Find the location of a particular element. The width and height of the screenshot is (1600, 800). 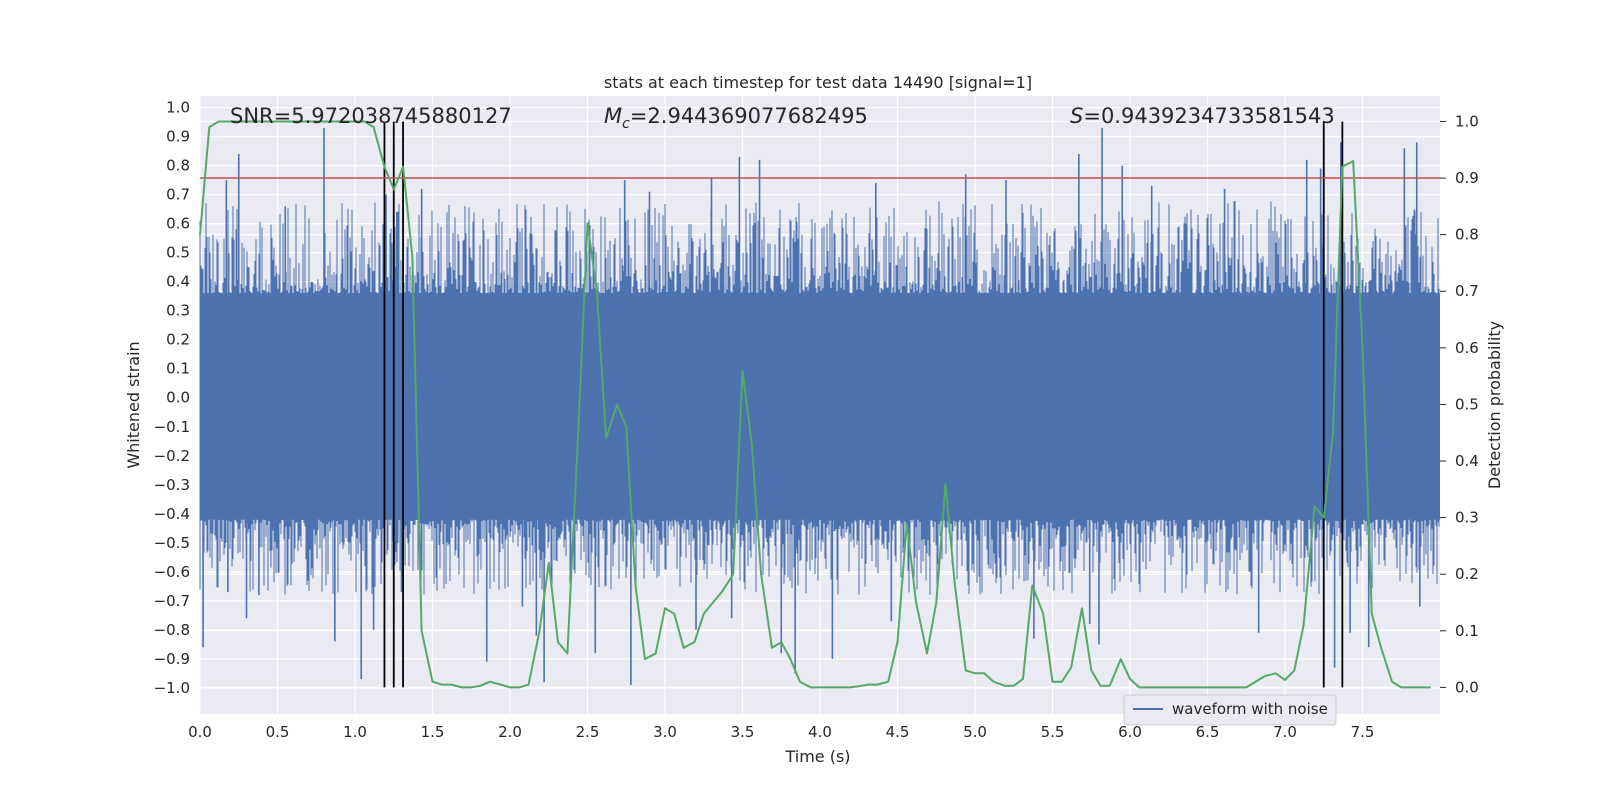

x-axis-label: Time (s) is located at coordinates (817, 756).